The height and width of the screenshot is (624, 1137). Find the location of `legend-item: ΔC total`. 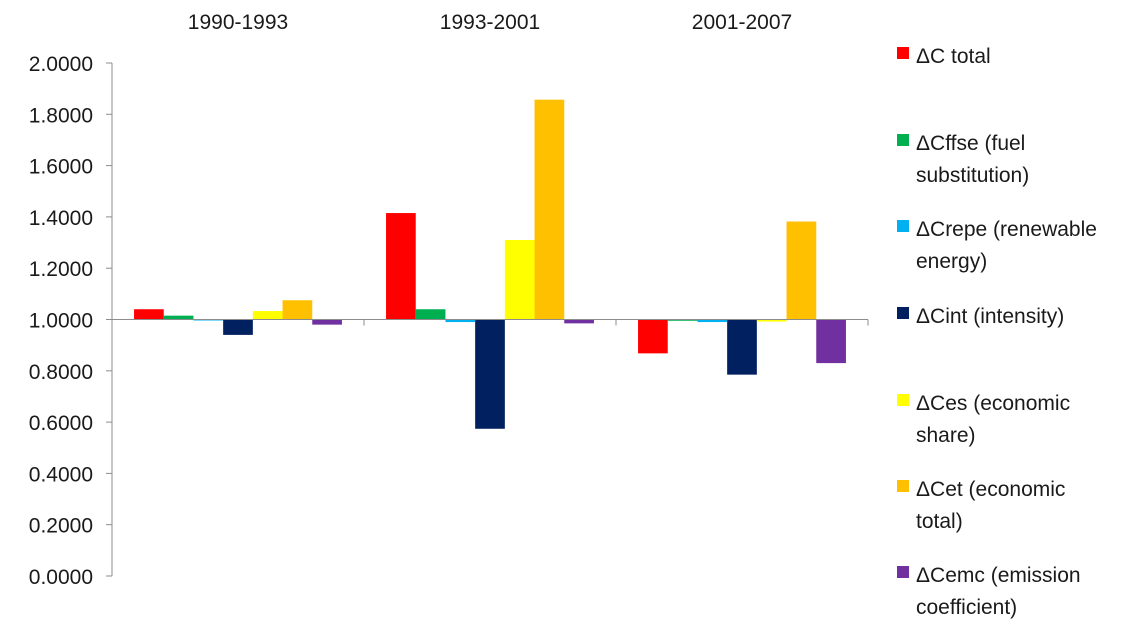

legend-item: ΔC total is located at coordinates (944, 57).